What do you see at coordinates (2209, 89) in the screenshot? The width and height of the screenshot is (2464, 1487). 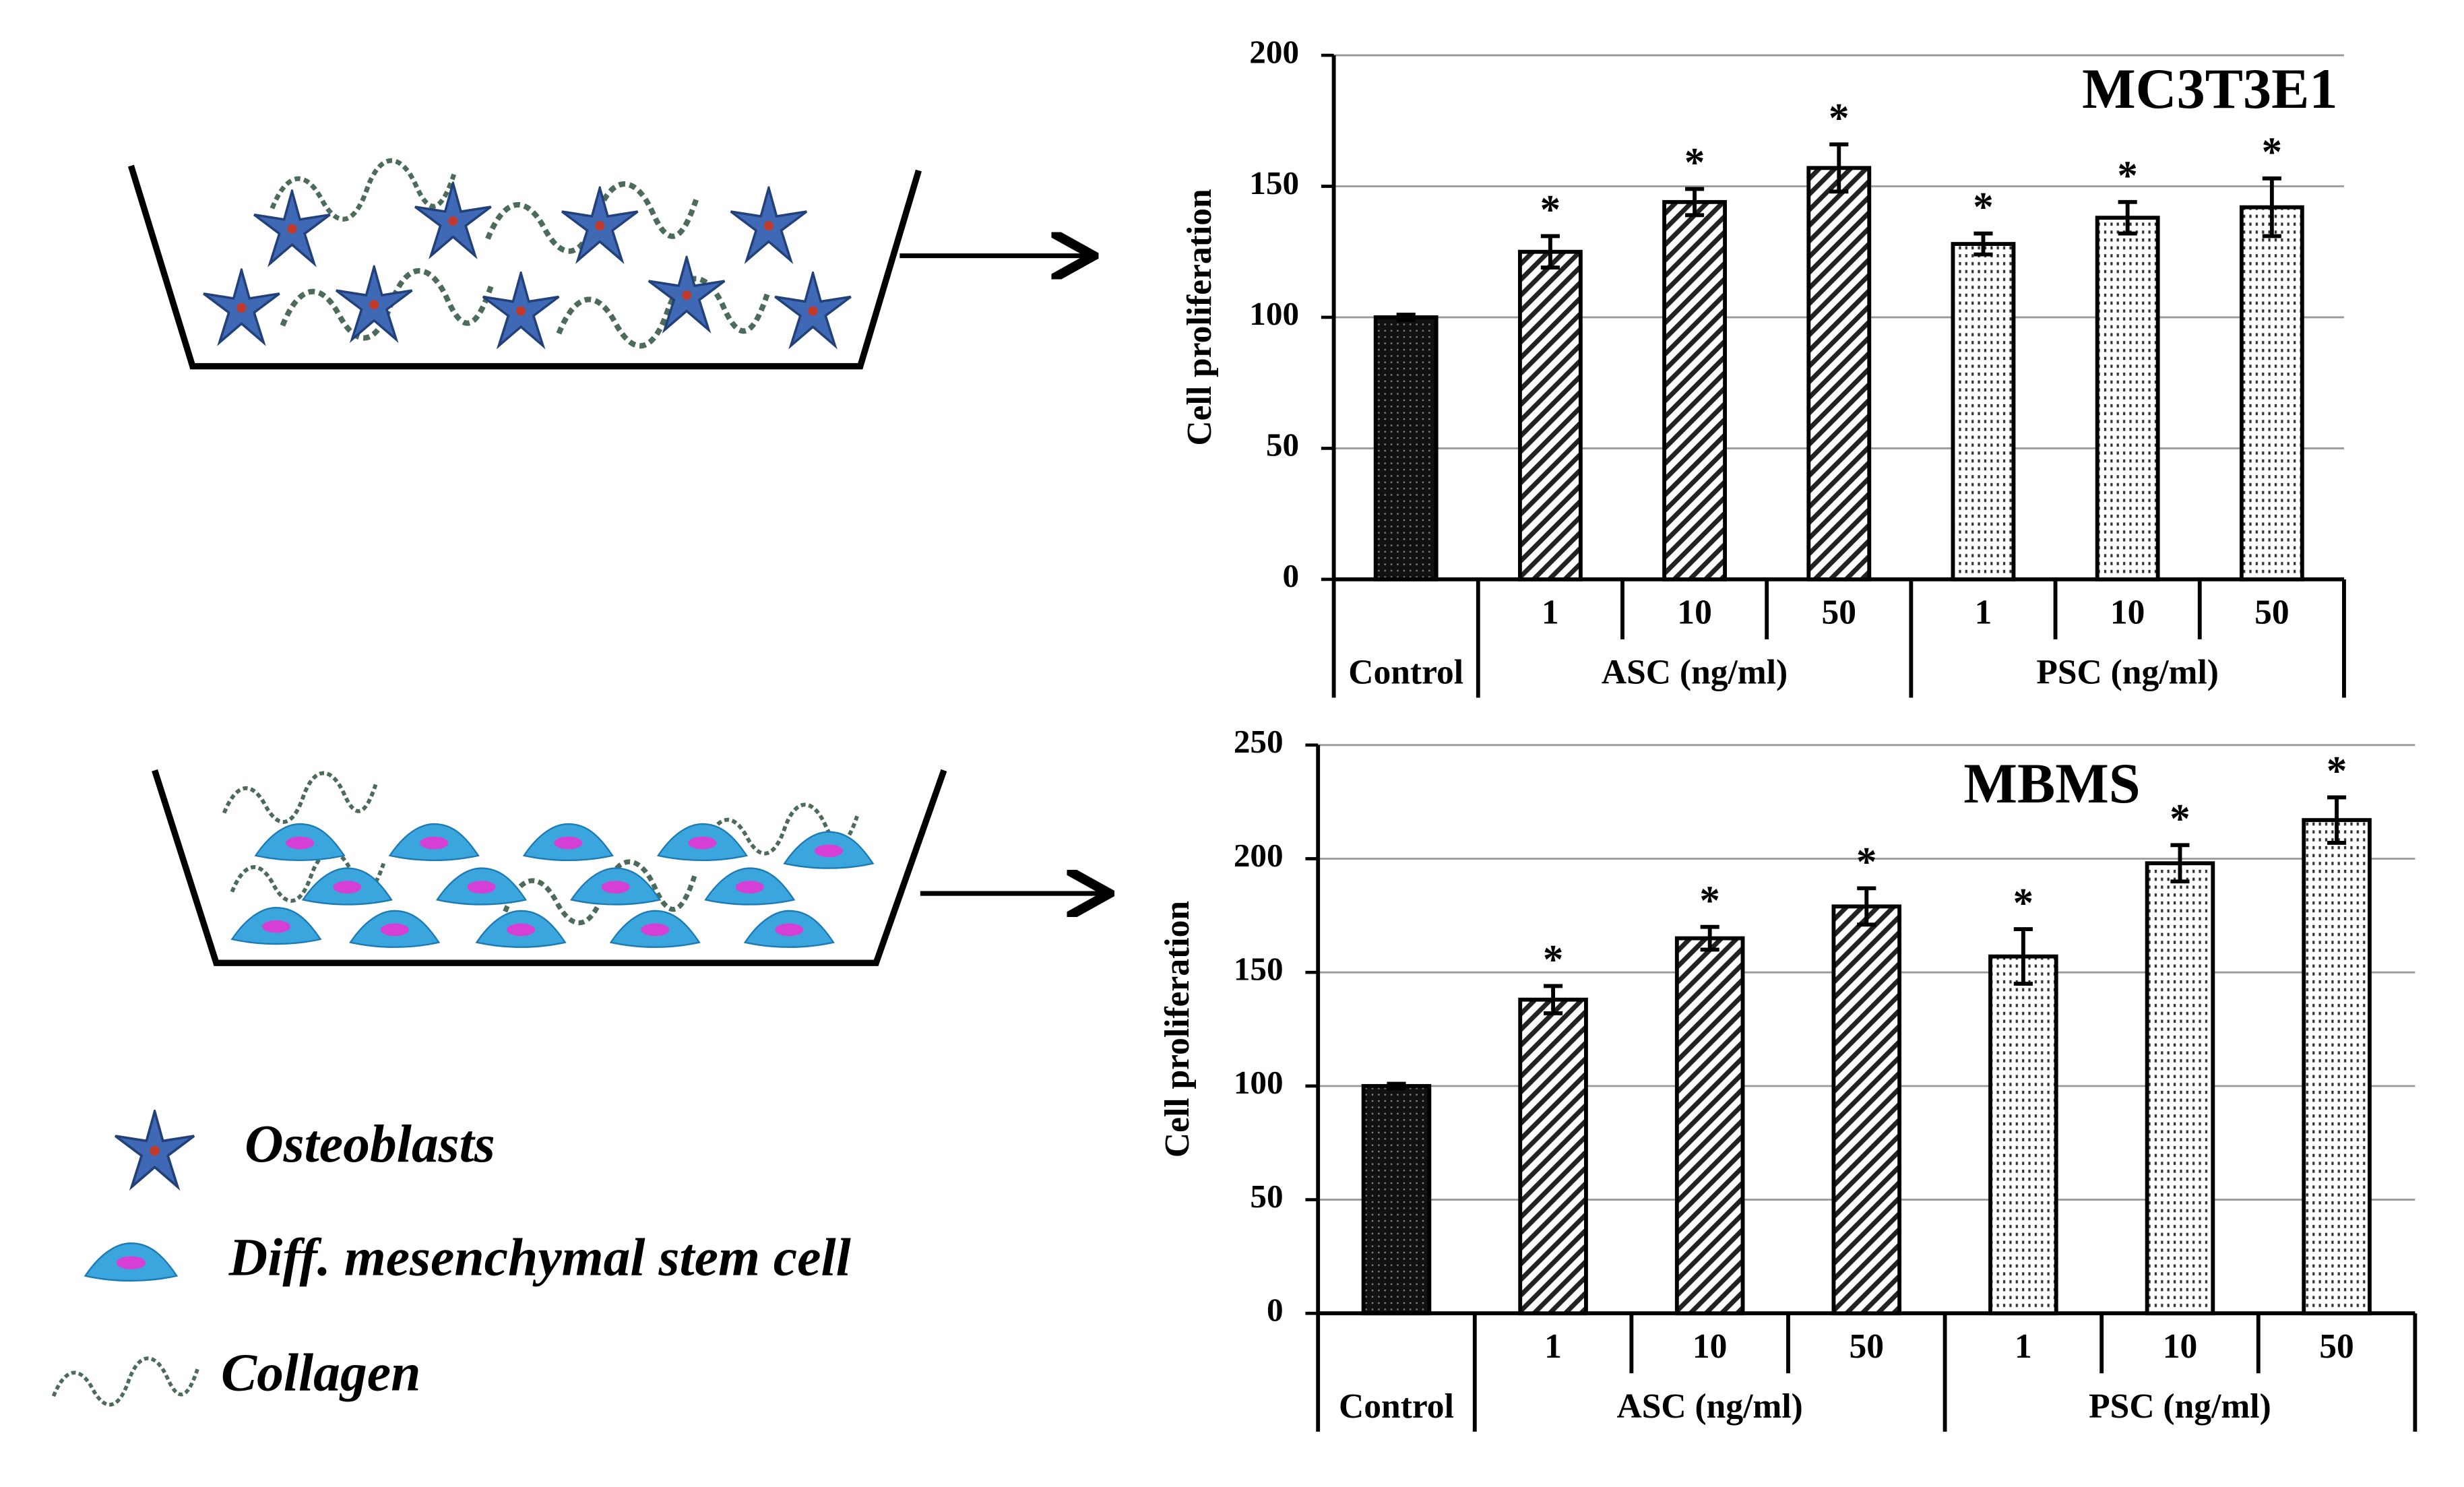 I see `chart-title: MC3T3E1` at bounding box center [2209, 89].